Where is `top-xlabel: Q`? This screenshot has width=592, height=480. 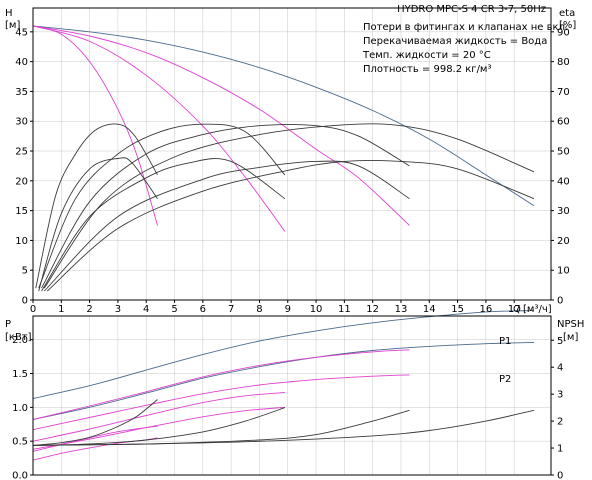 top-xlabel: Q is located at coordinates (517, 309).